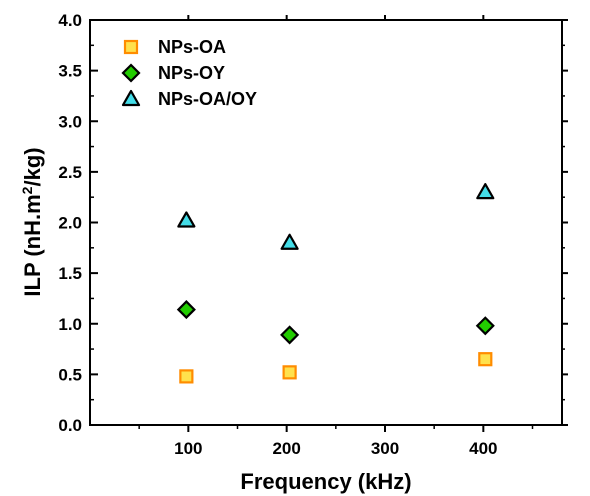 This screenshot has width=590, height=496. I want to click on x-axis-ticks: 100 200 300 400, so click(336, 441).